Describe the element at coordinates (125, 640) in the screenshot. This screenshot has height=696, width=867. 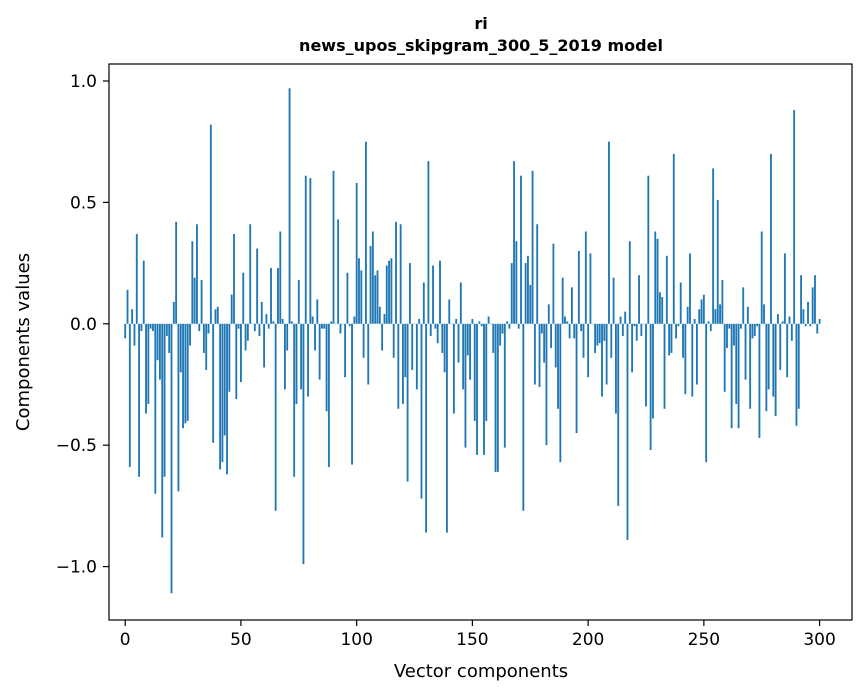
I see `x-tick-label: 0` at that location.